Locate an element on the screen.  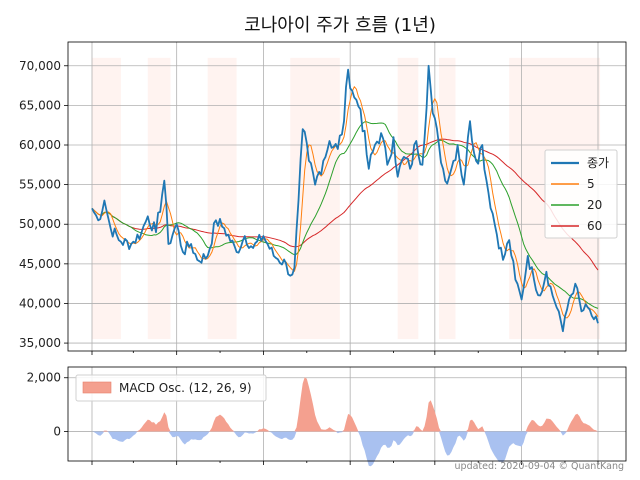
legend-label: 20 is located at coordinates (594, 205).